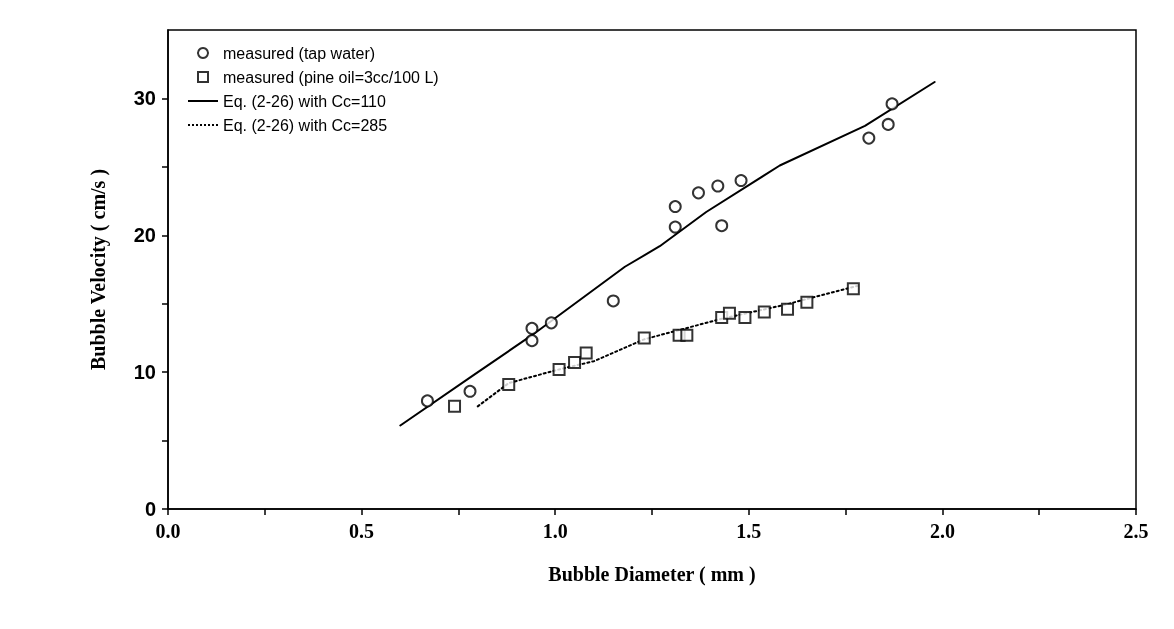 This screenshot has width=1174, height=629. I want to click on y-tick-label: 0, so click(150, 509).